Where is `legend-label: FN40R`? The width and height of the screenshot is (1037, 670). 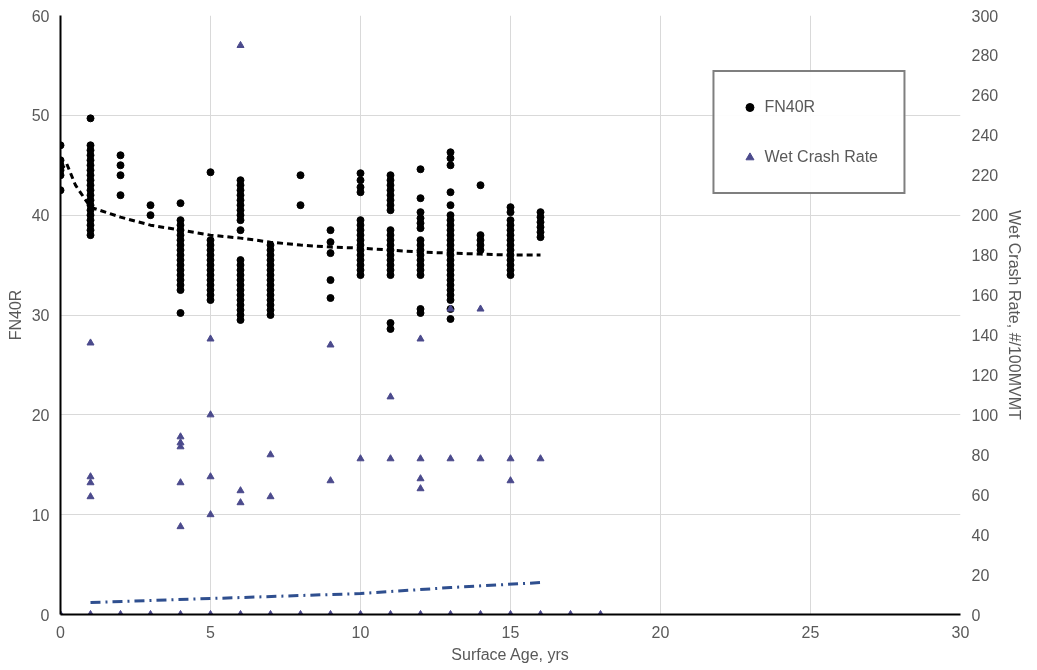 legend-label: FN40R is located at coordinates (790, 107).